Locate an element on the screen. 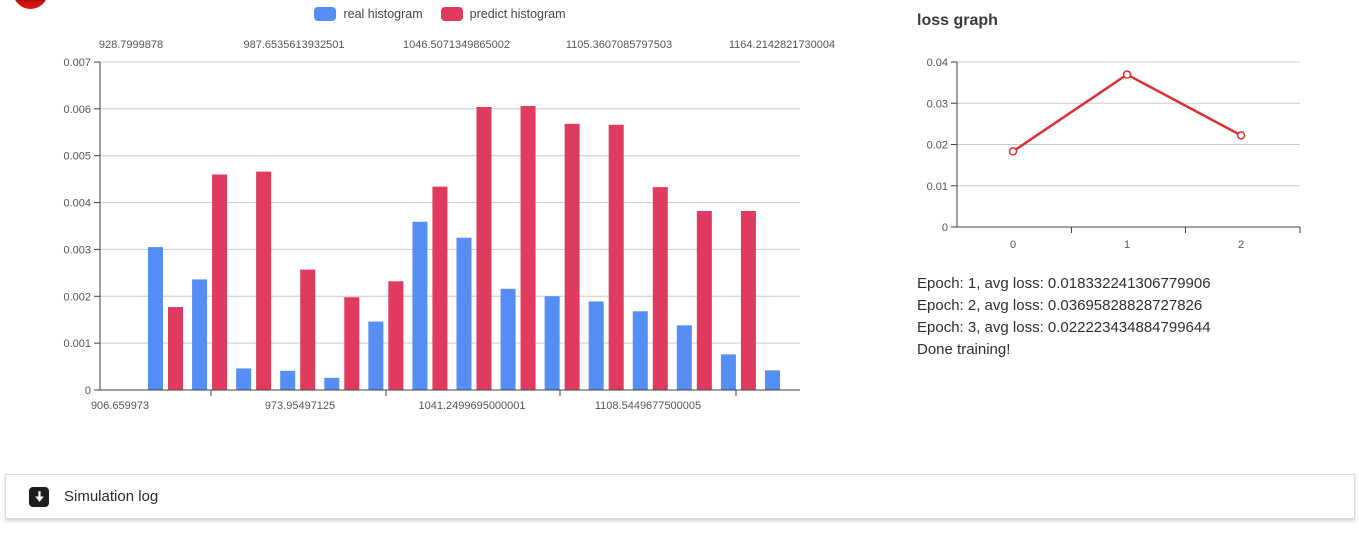 This screenshot has width=1359, height=544. svg-text: 1041.2499695000001 is located at coordinates (471, 406).